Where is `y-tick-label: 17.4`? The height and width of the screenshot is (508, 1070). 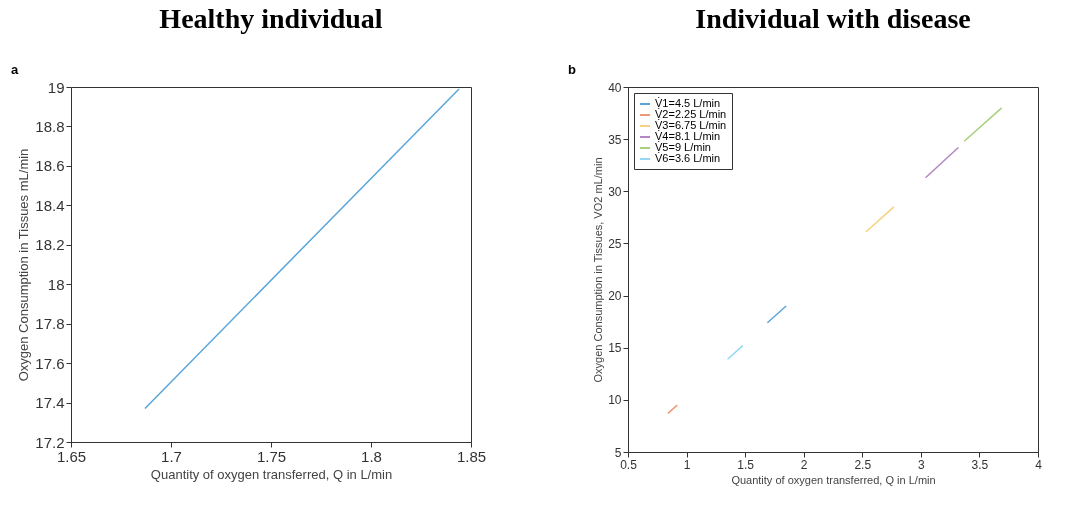 y-tick-label: 17.4 is located at coordinates (50, 403).